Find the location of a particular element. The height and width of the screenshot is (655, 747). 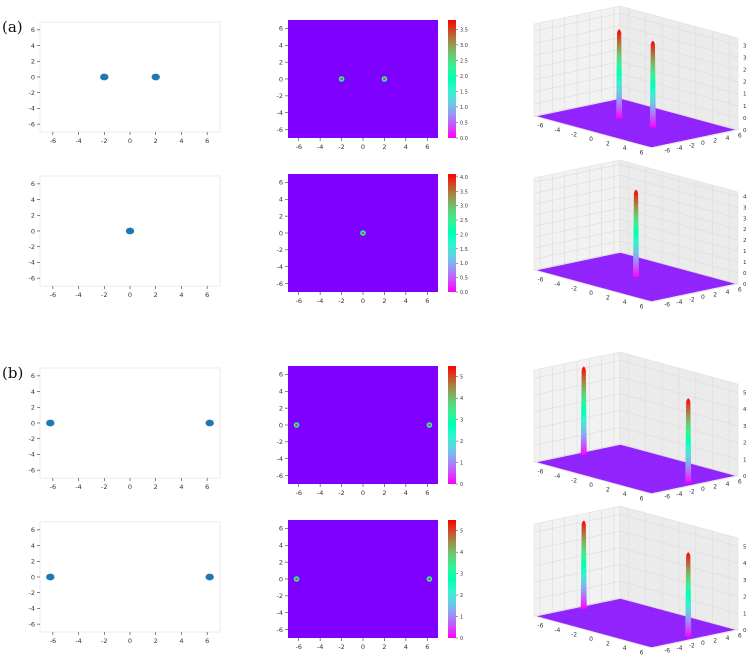

heatmap-plot: -6 -4 -2 0 2 4 6 -6 -4 -2 0 2 4 6 0 1 2 3 4 5 is located at coordinates (370, 431).